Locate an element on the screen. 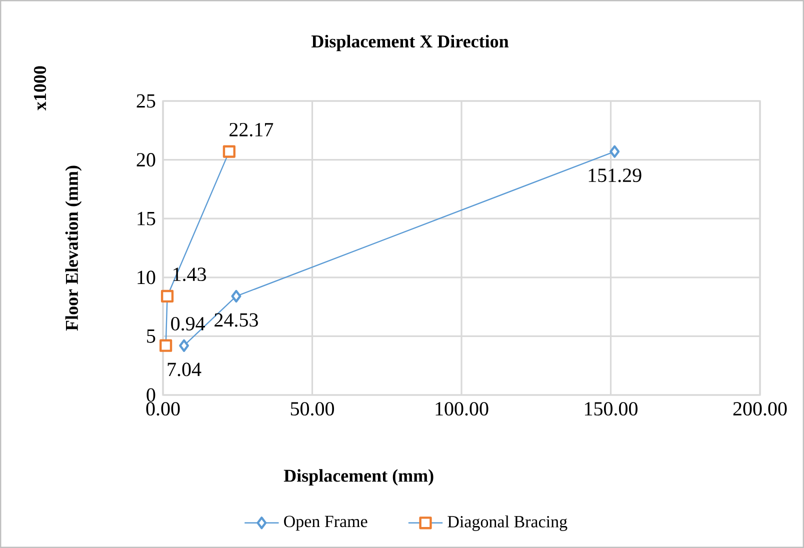 This screenshot has width=804, height=548. y-tick-label: 10 is located at coordinates (147, 277).